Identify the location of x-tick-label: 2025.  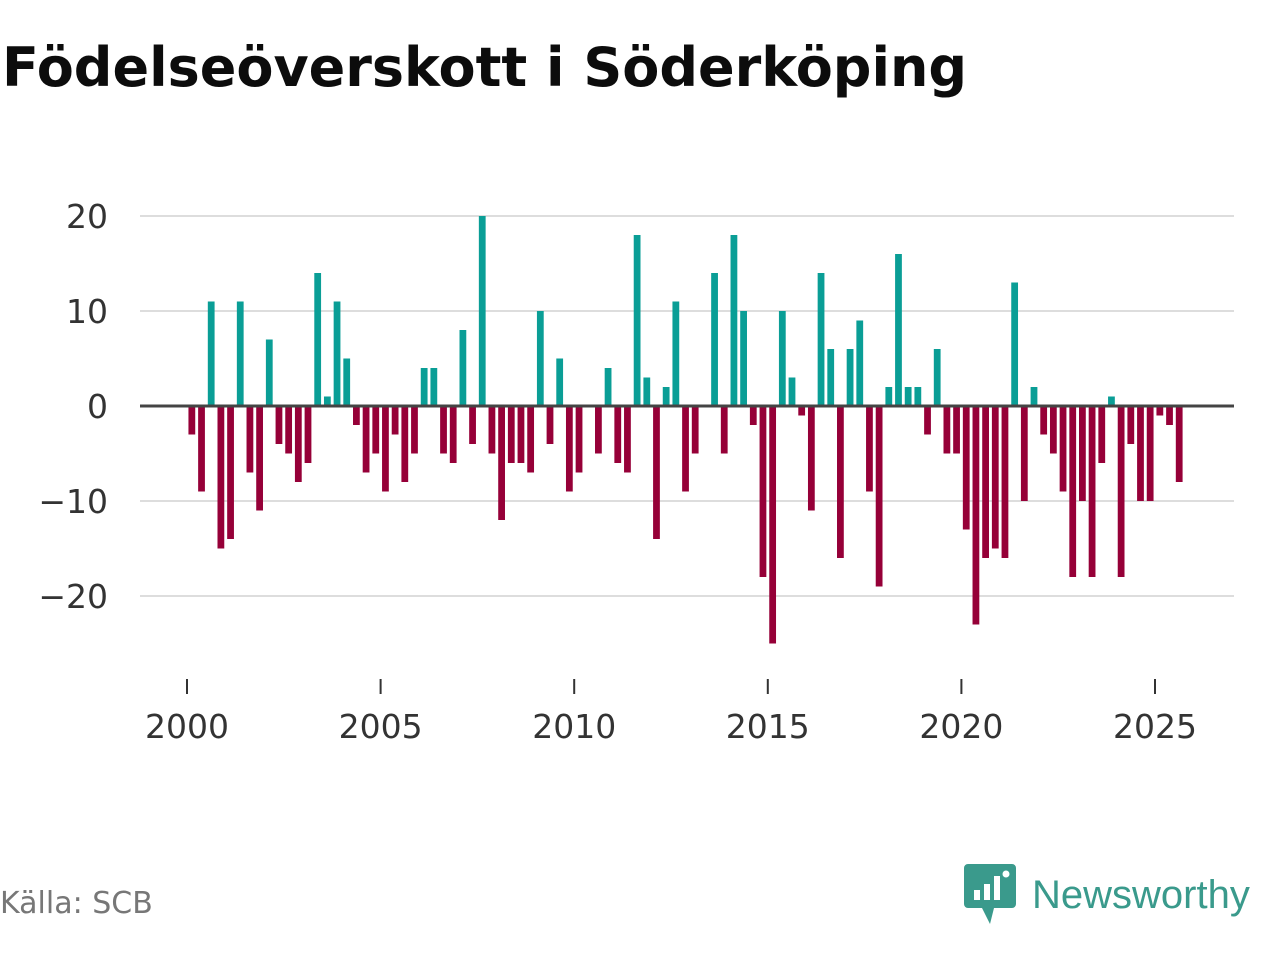
(1155, 726).